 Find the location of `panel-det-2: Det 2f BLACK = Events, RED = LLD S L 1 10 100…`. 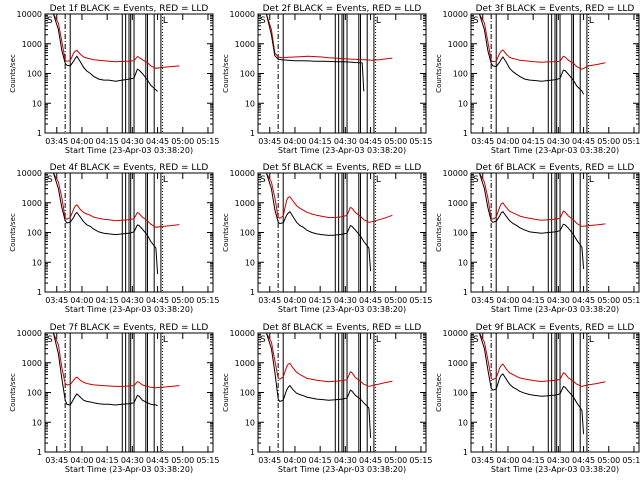

panel-det-2: Det 2f BLACK = Events, RED = LLD S L 1 10 100… is located at coordinates (327, 79).